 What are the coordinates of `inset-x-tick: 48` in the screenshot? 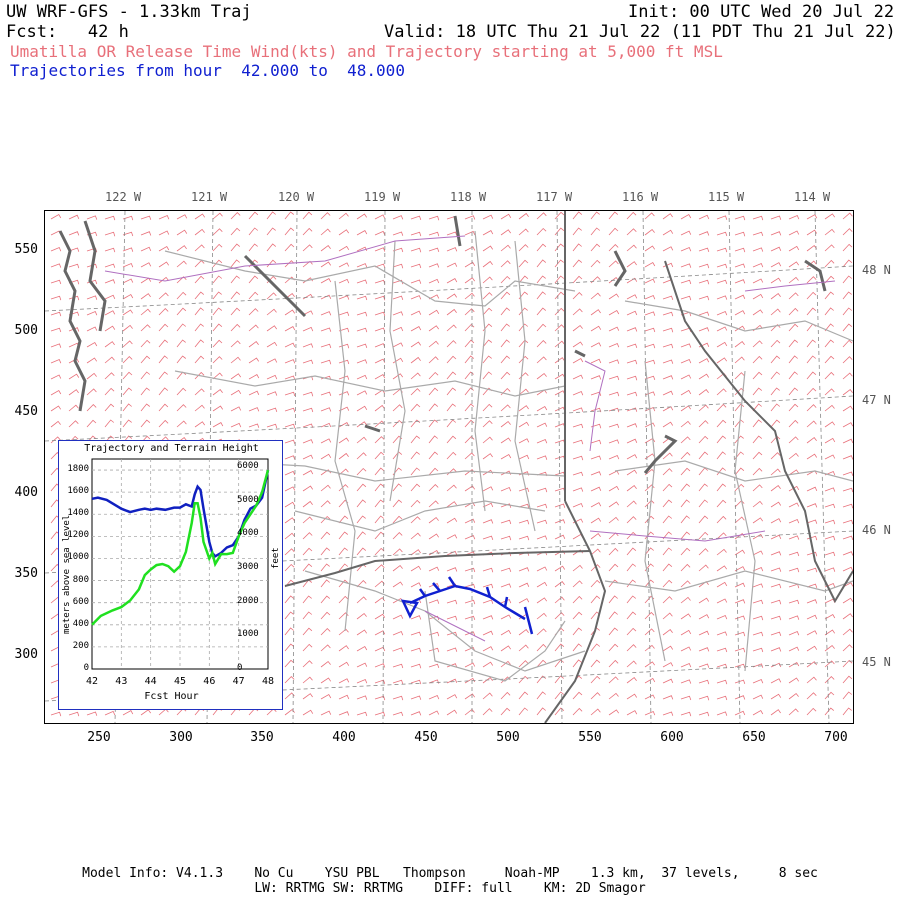 It's located at (268, 681).